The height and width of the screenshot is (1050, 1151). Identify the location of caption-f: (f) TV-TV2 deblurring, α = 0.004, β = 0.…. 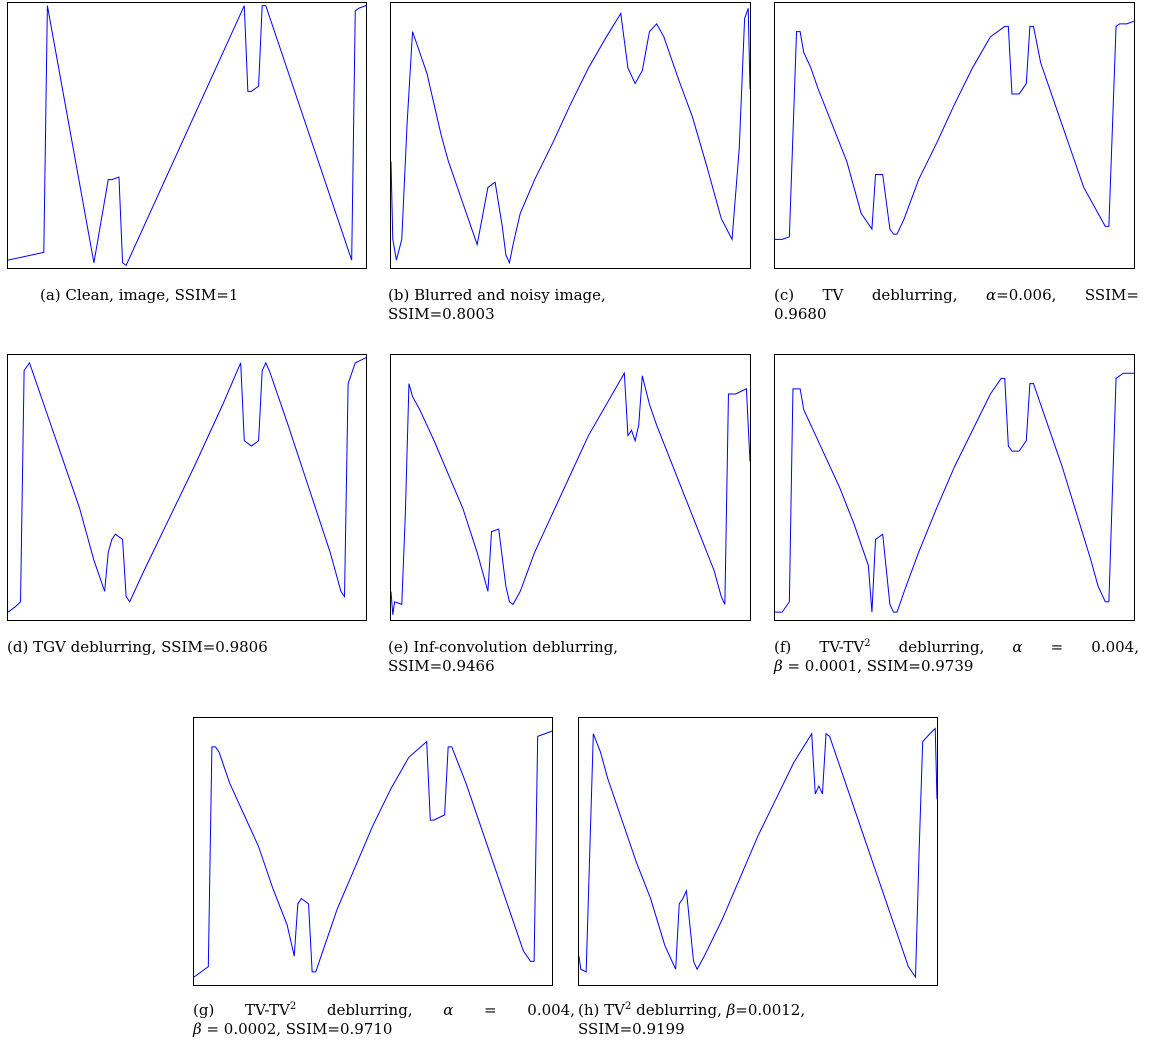
(956, 657).